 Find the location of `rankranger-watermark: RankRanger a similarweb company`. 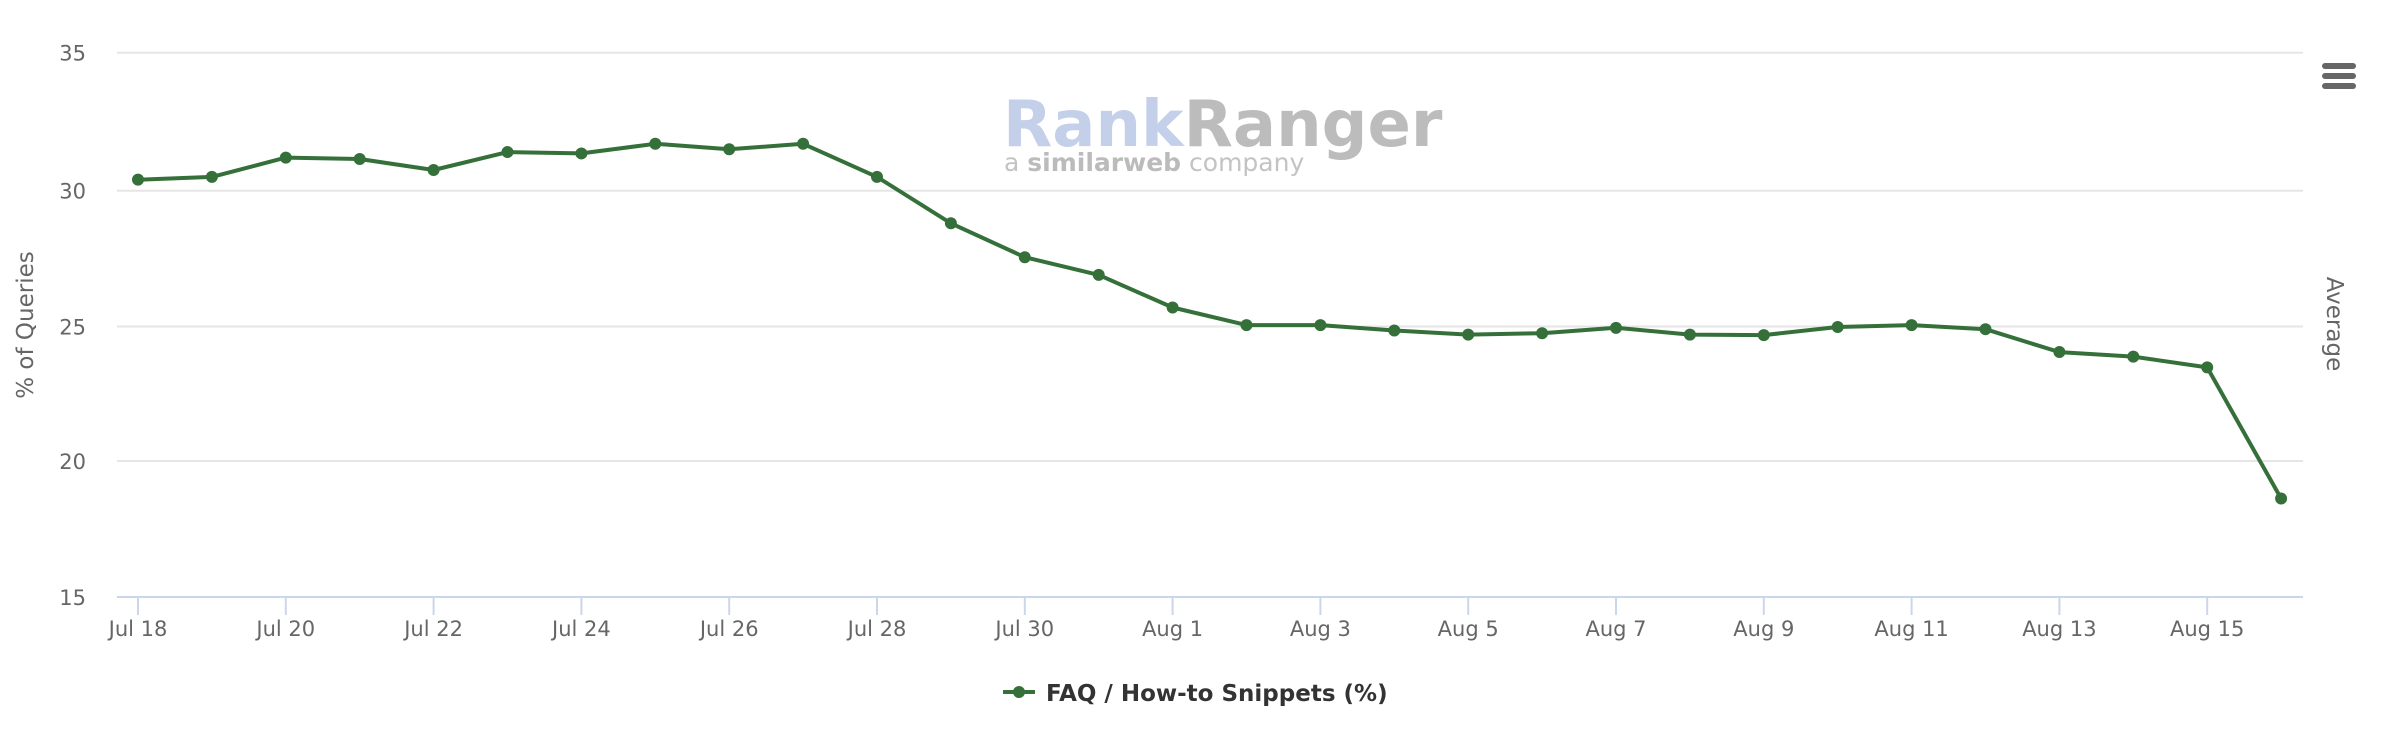

rankranger-watermark: RankRanger a similarweb company is located at coordinates (1223, 132).